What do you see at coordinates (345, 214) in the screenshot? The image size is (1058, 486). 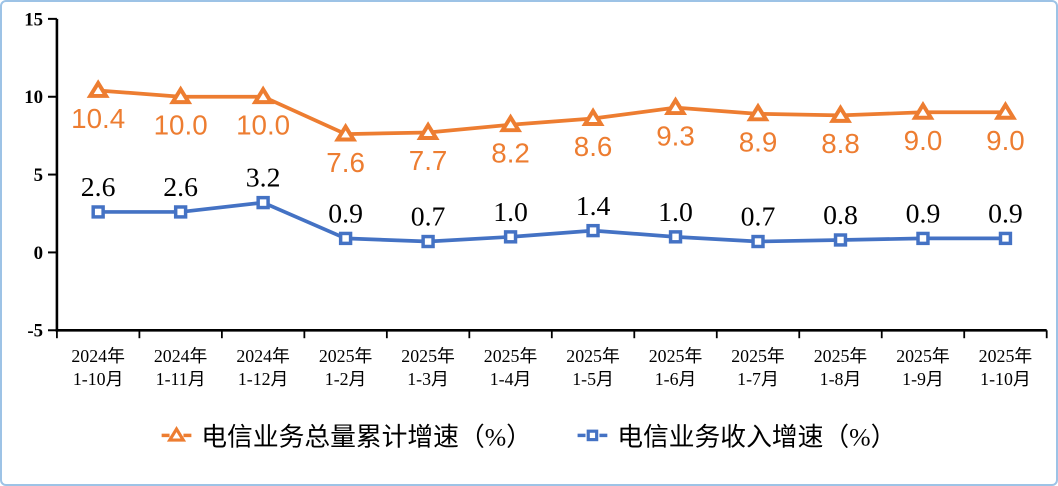 I see `data-label-s1-3: 0.9` at bounding box center [345, 214].